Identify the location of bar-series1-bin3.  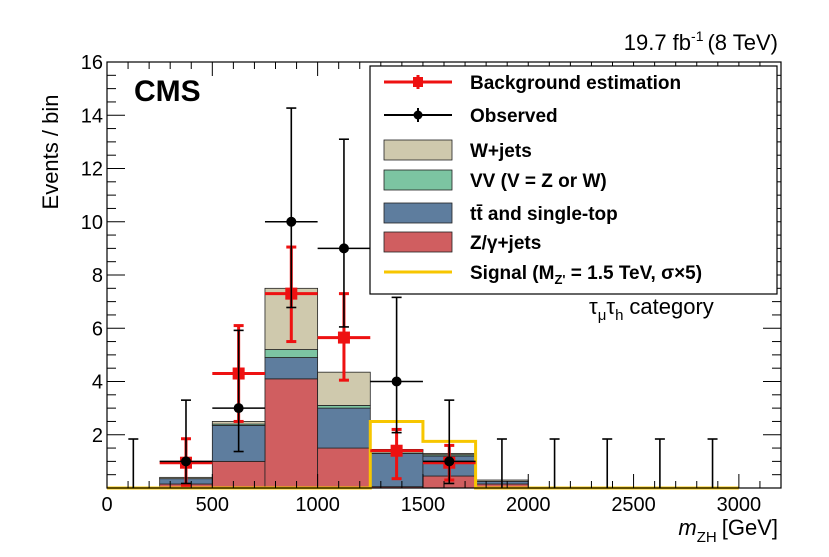
(291, 368).